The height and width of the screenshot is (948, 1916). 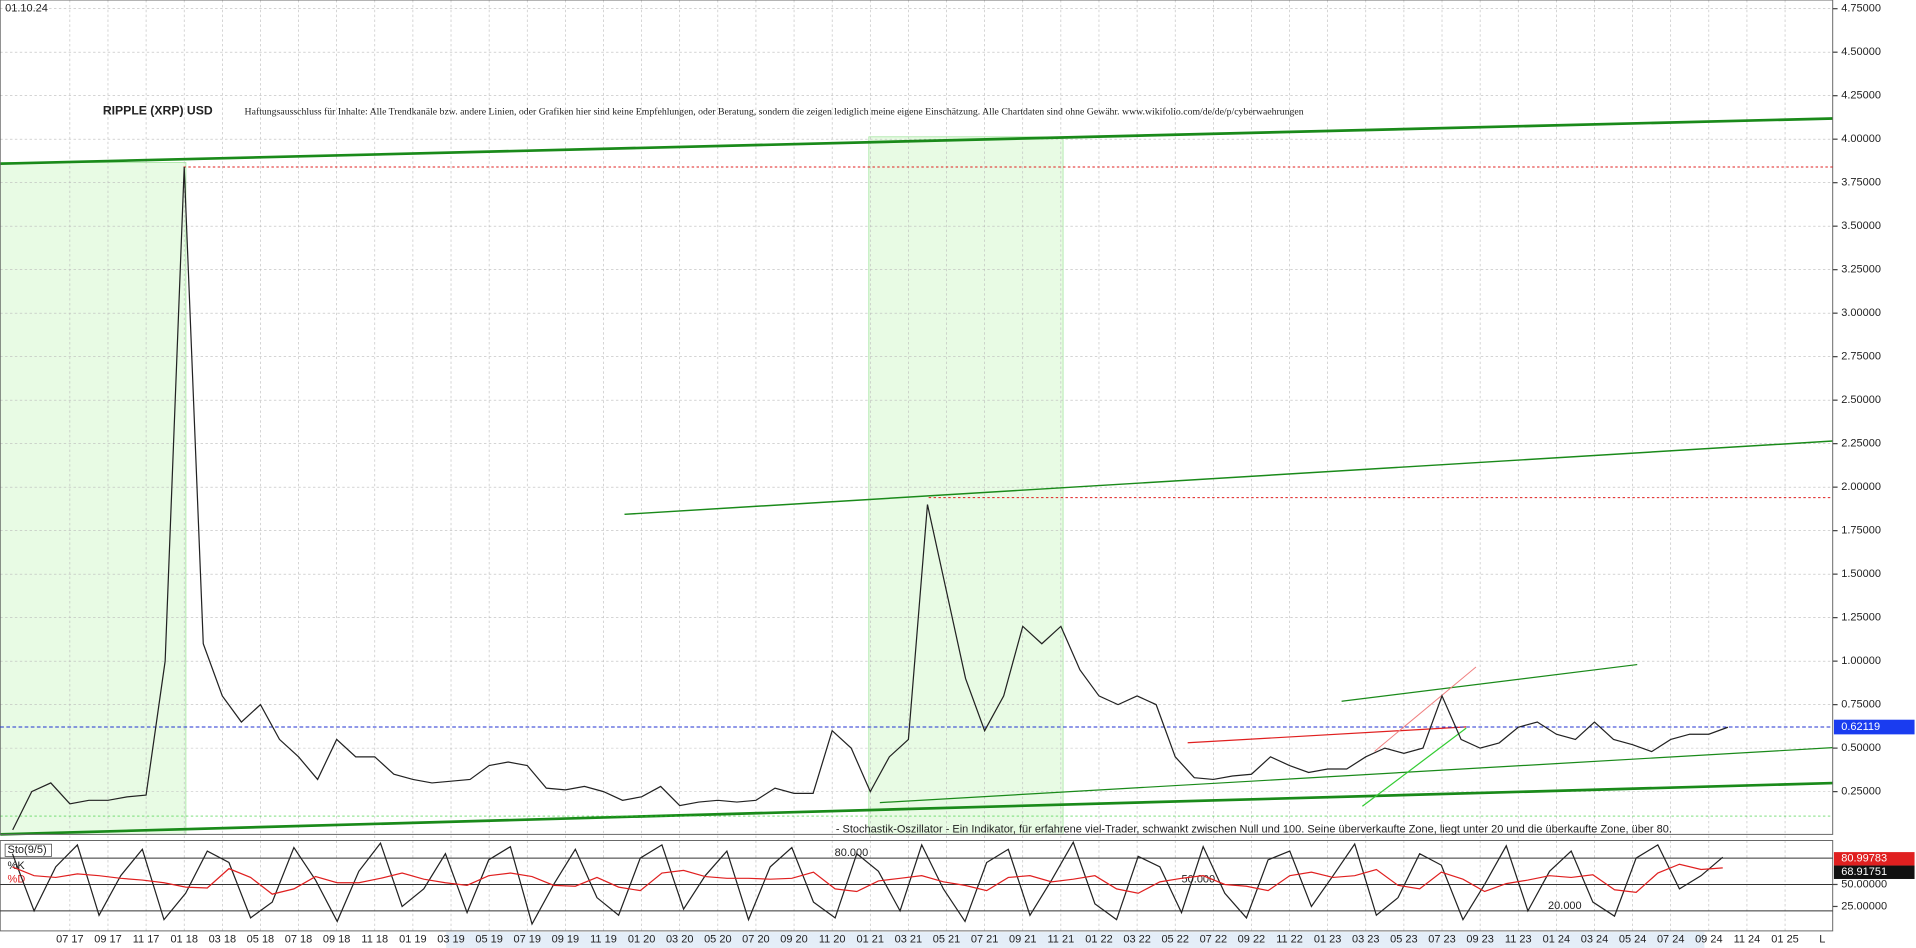 What do you see at coordinates (1861, 531) in the screenshot?
I see `y-tick-label: 1.75000` at bounding box center [1861, 531].